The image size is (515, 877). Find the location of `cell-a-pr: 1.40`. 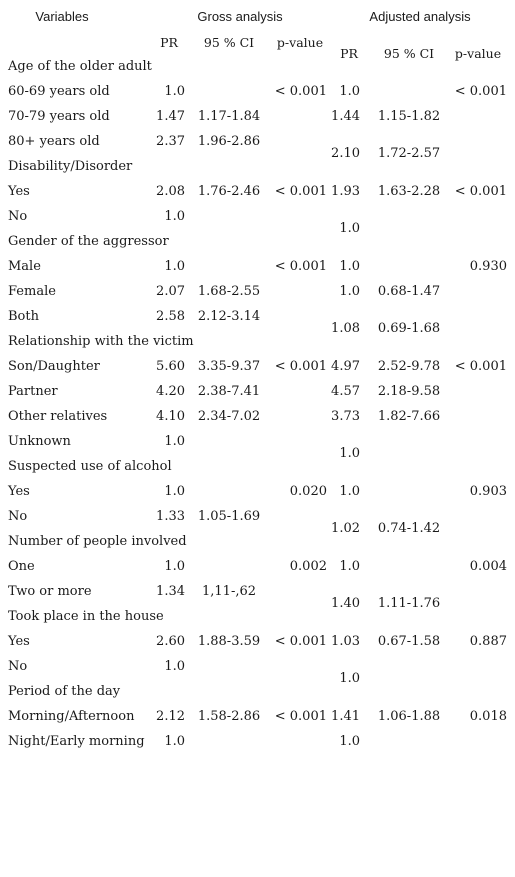

cell-a-pr: 1.40 is located at coordinates (345, 603).